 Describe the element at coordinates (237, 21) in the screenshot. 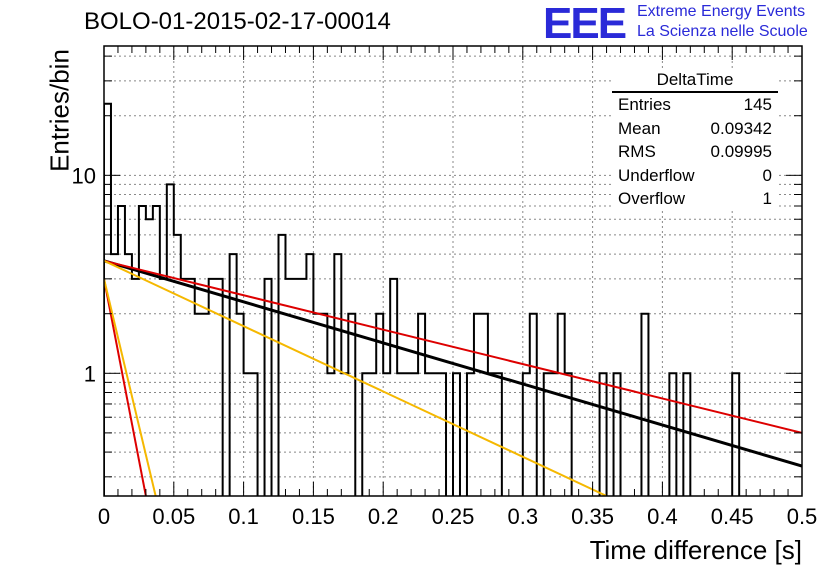

I see `chart-title: BOLO-01-2015-02-17-00014` at that location.